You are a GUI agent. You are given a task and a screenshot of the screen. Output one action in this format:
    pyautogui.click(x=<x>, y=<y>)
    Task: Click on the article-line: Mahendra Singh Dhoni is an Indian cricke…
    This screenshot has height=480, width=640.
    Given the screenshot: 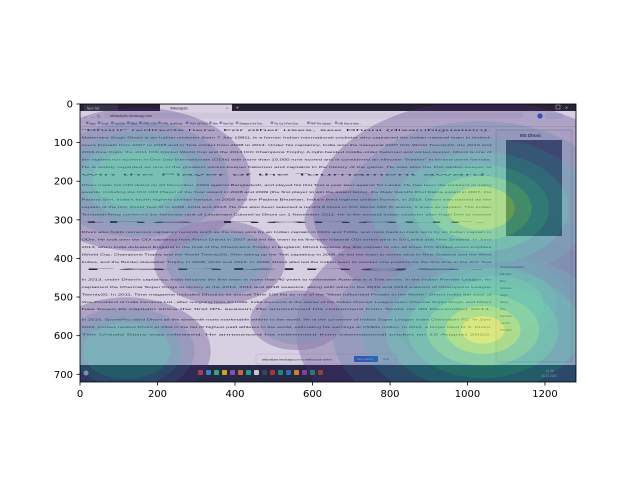 What is the action you would take?
    pyautogui.click(x=287, y=137)
    